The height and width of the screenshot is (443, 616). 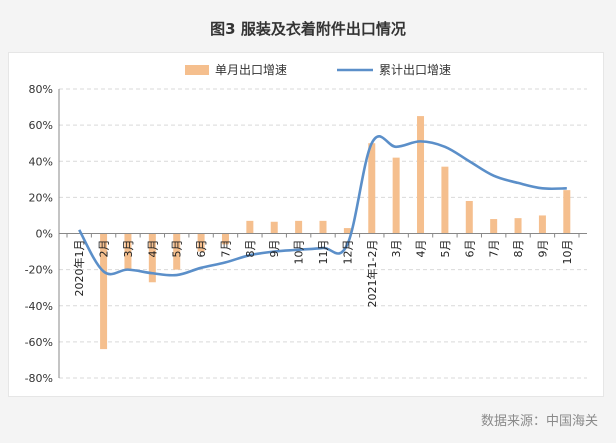 What do you see at coordinates (308, 29) in the screenshot?
I see `chart-title: 图3 服装及衣着附件出口情况` at bounding box center [308, 29].